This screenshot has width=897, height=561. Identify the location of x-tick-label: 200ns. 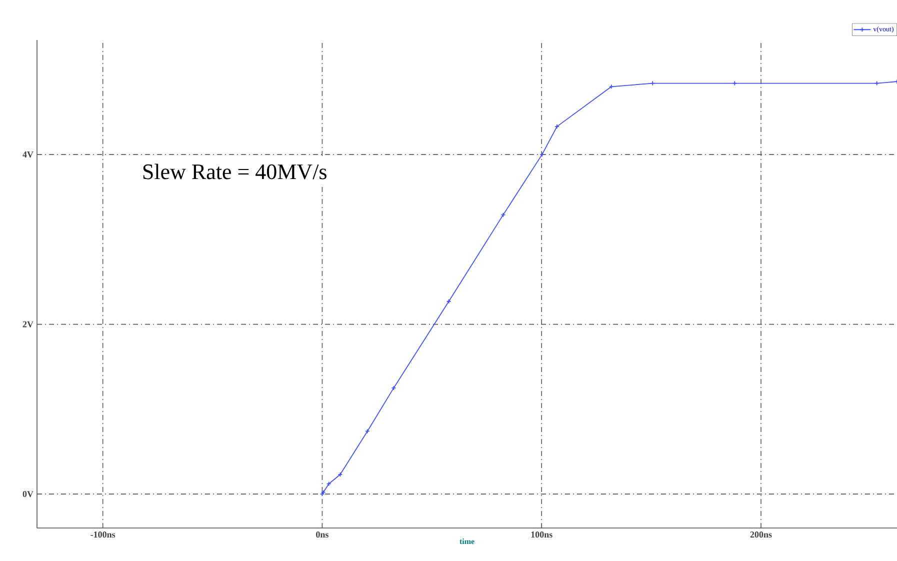
(761, 535).